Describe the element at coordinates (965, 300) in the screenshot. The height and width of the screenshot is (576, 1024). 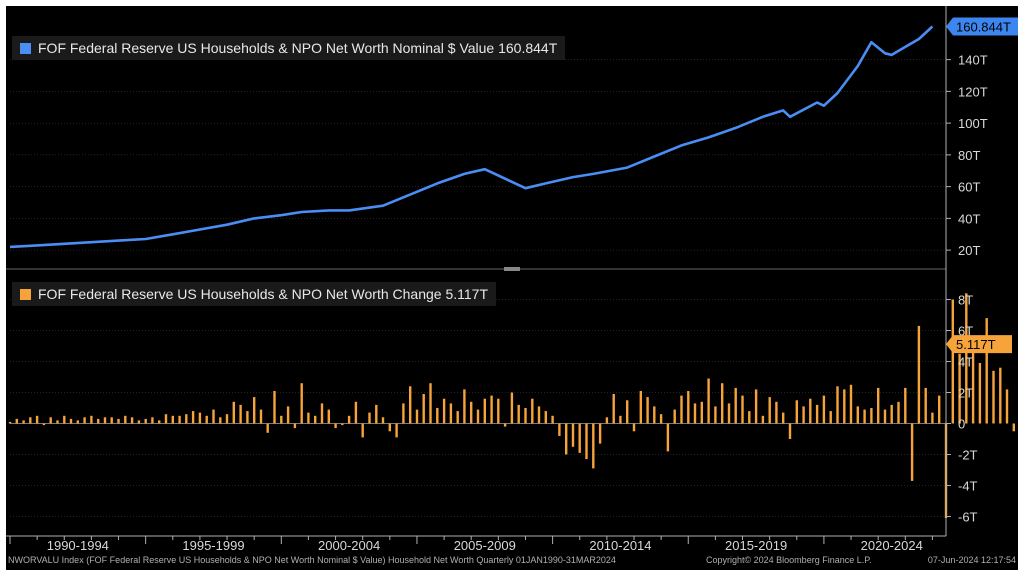
I see `bottom-ytick-label: 8T` at that location.